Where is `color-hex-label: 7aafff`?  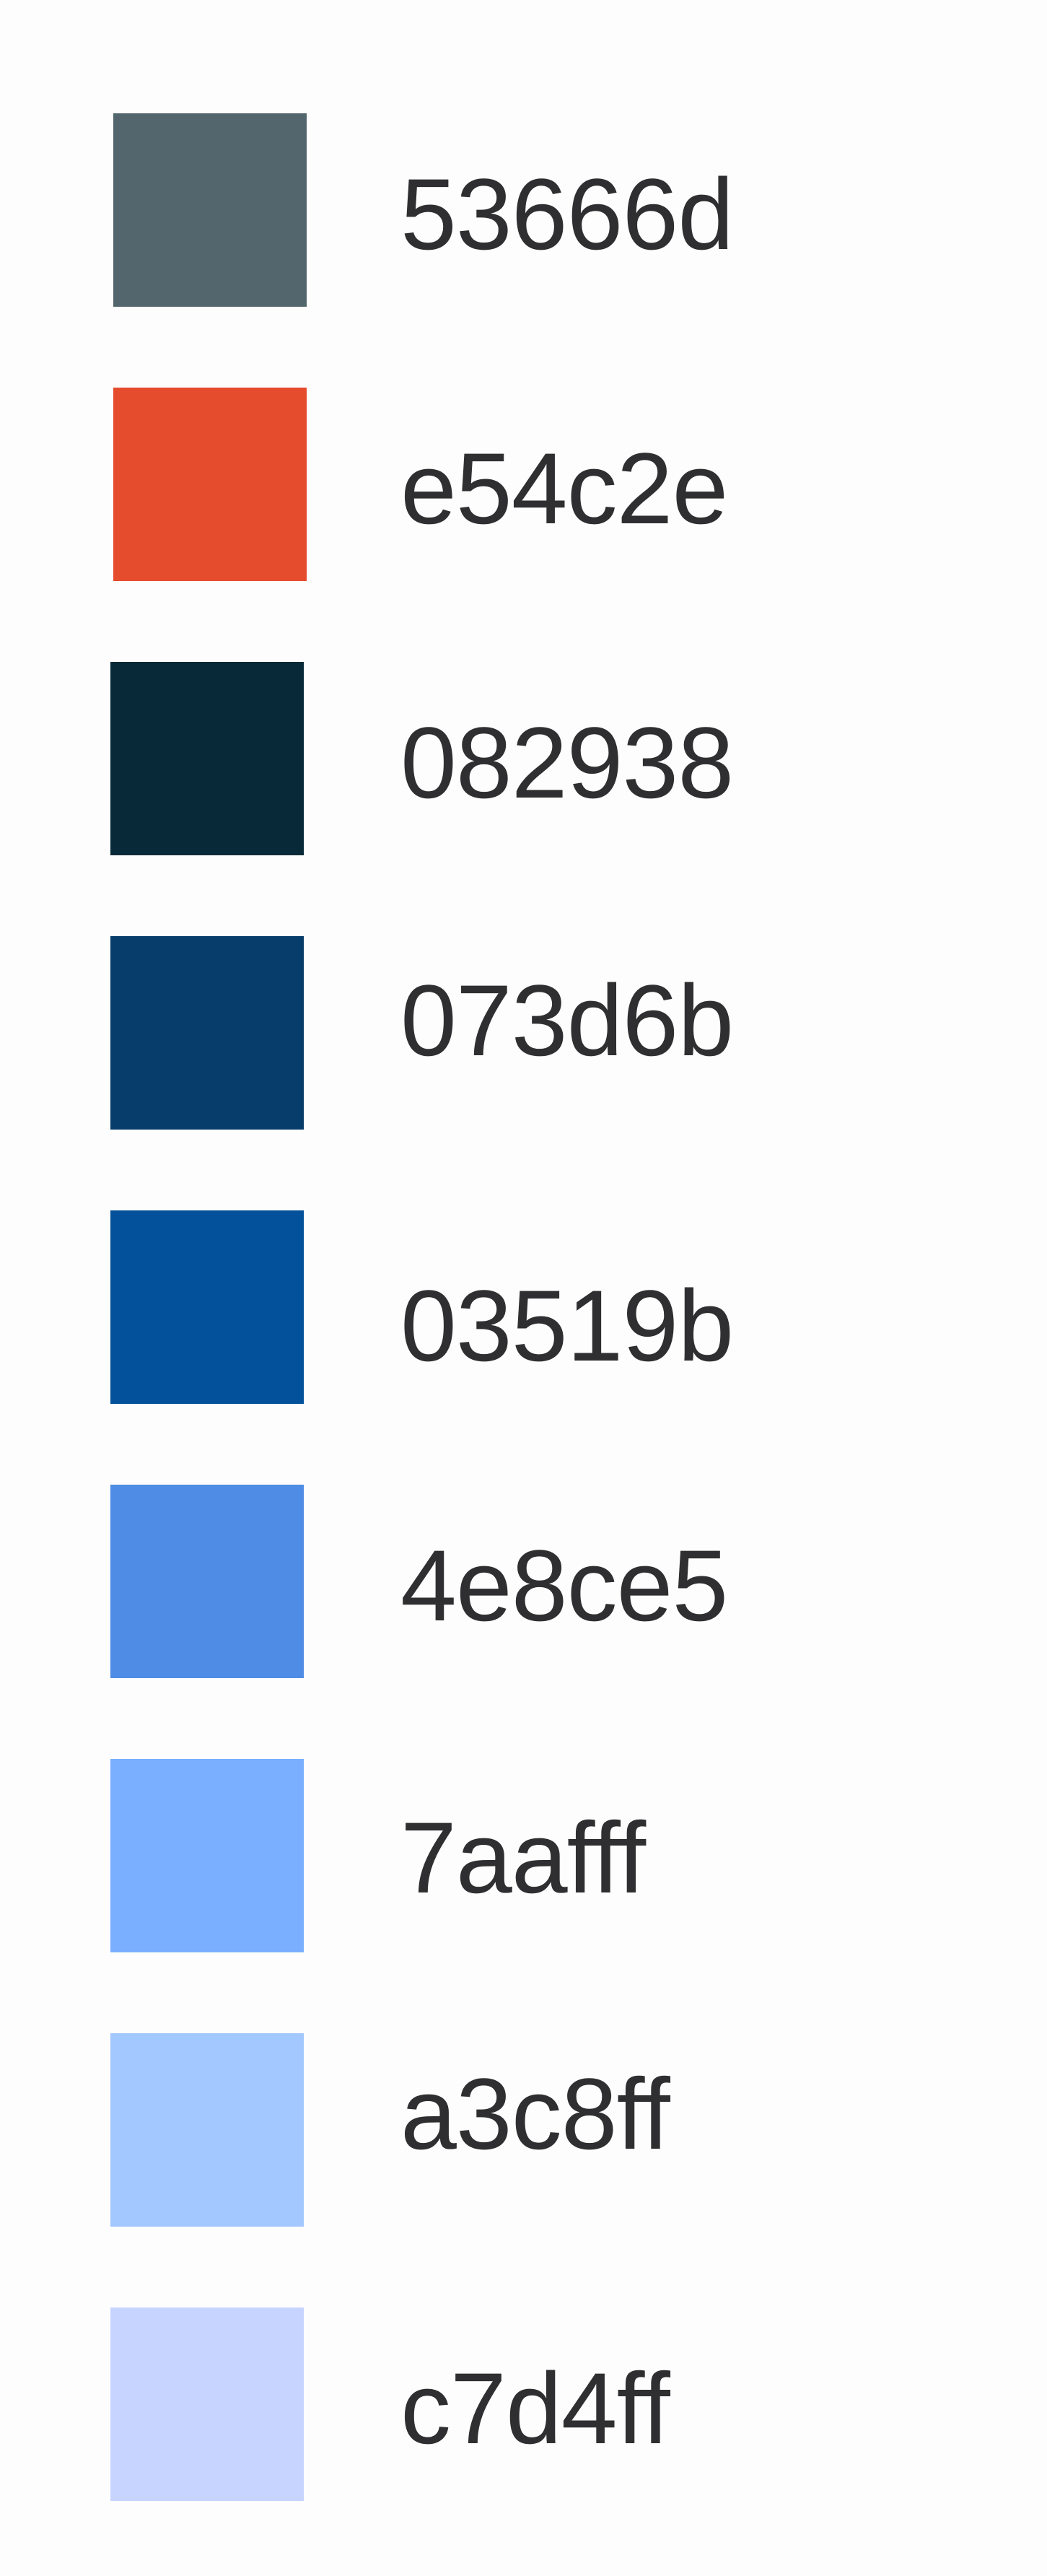 color-hex-label: 7aafff is located at coordinates (523, 1857).